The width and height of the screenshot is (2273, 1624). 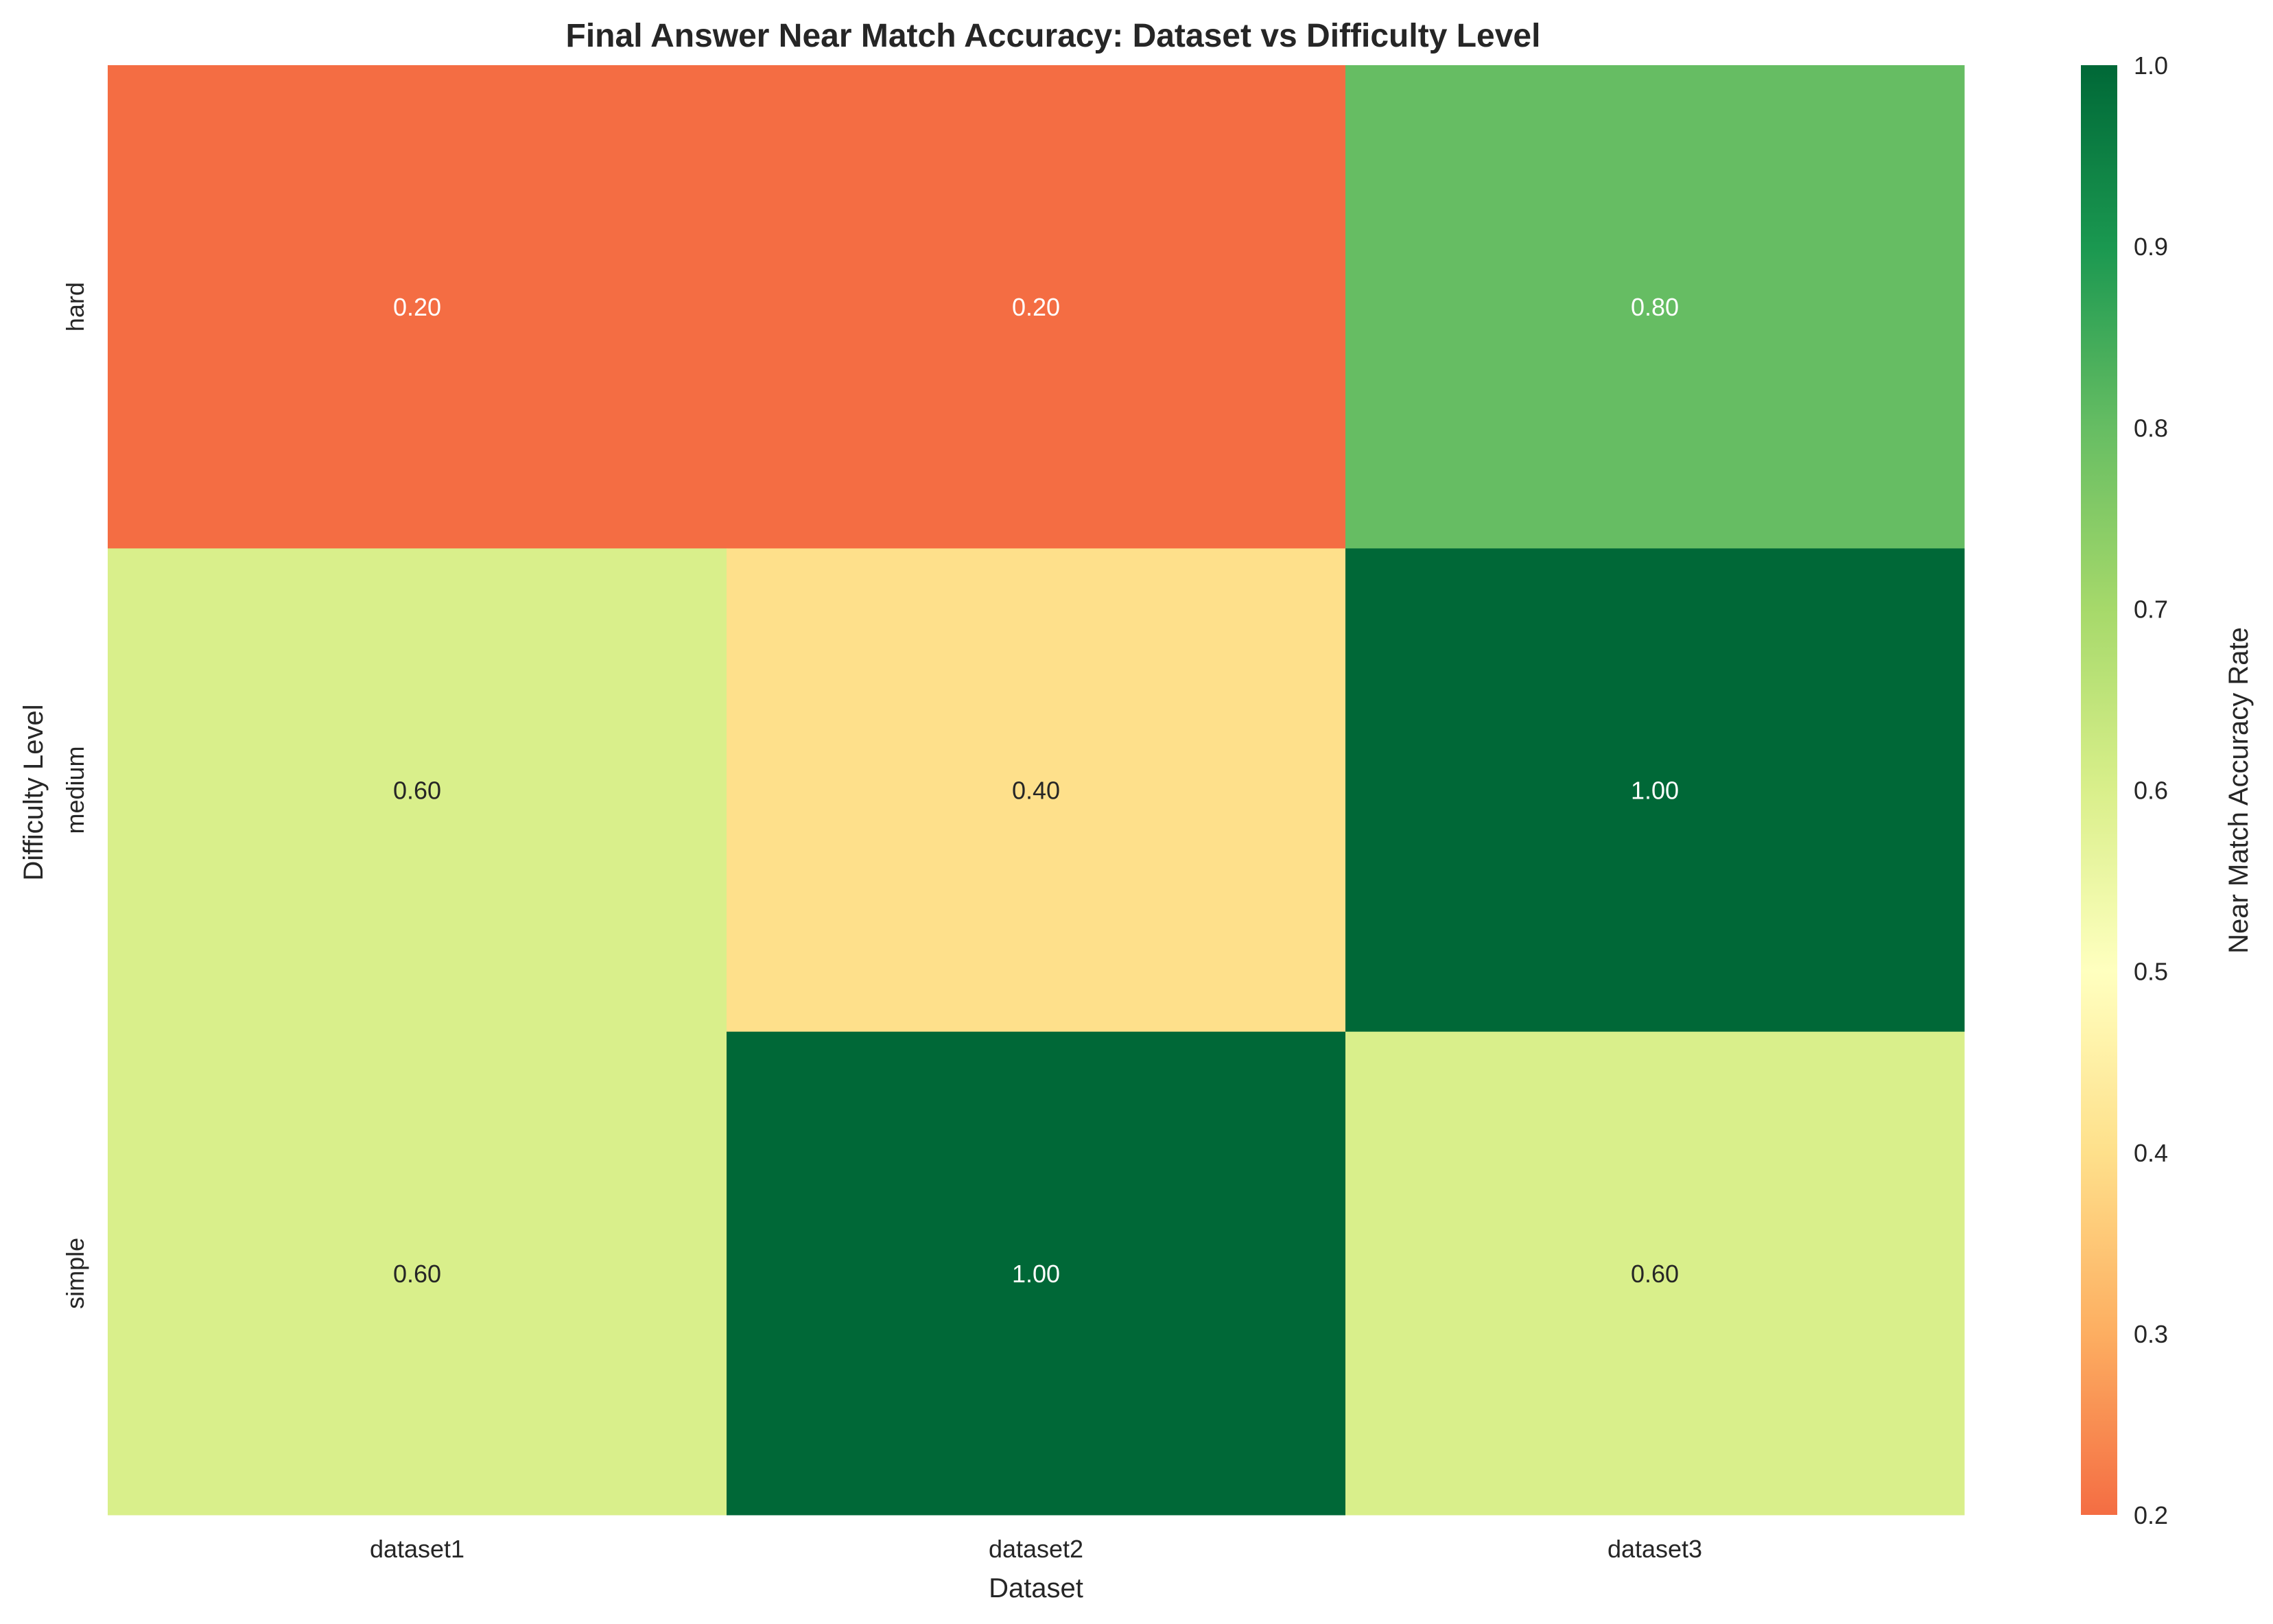 I want to click on y-tick-label-simple: simple, so click(x=75, y=1273).